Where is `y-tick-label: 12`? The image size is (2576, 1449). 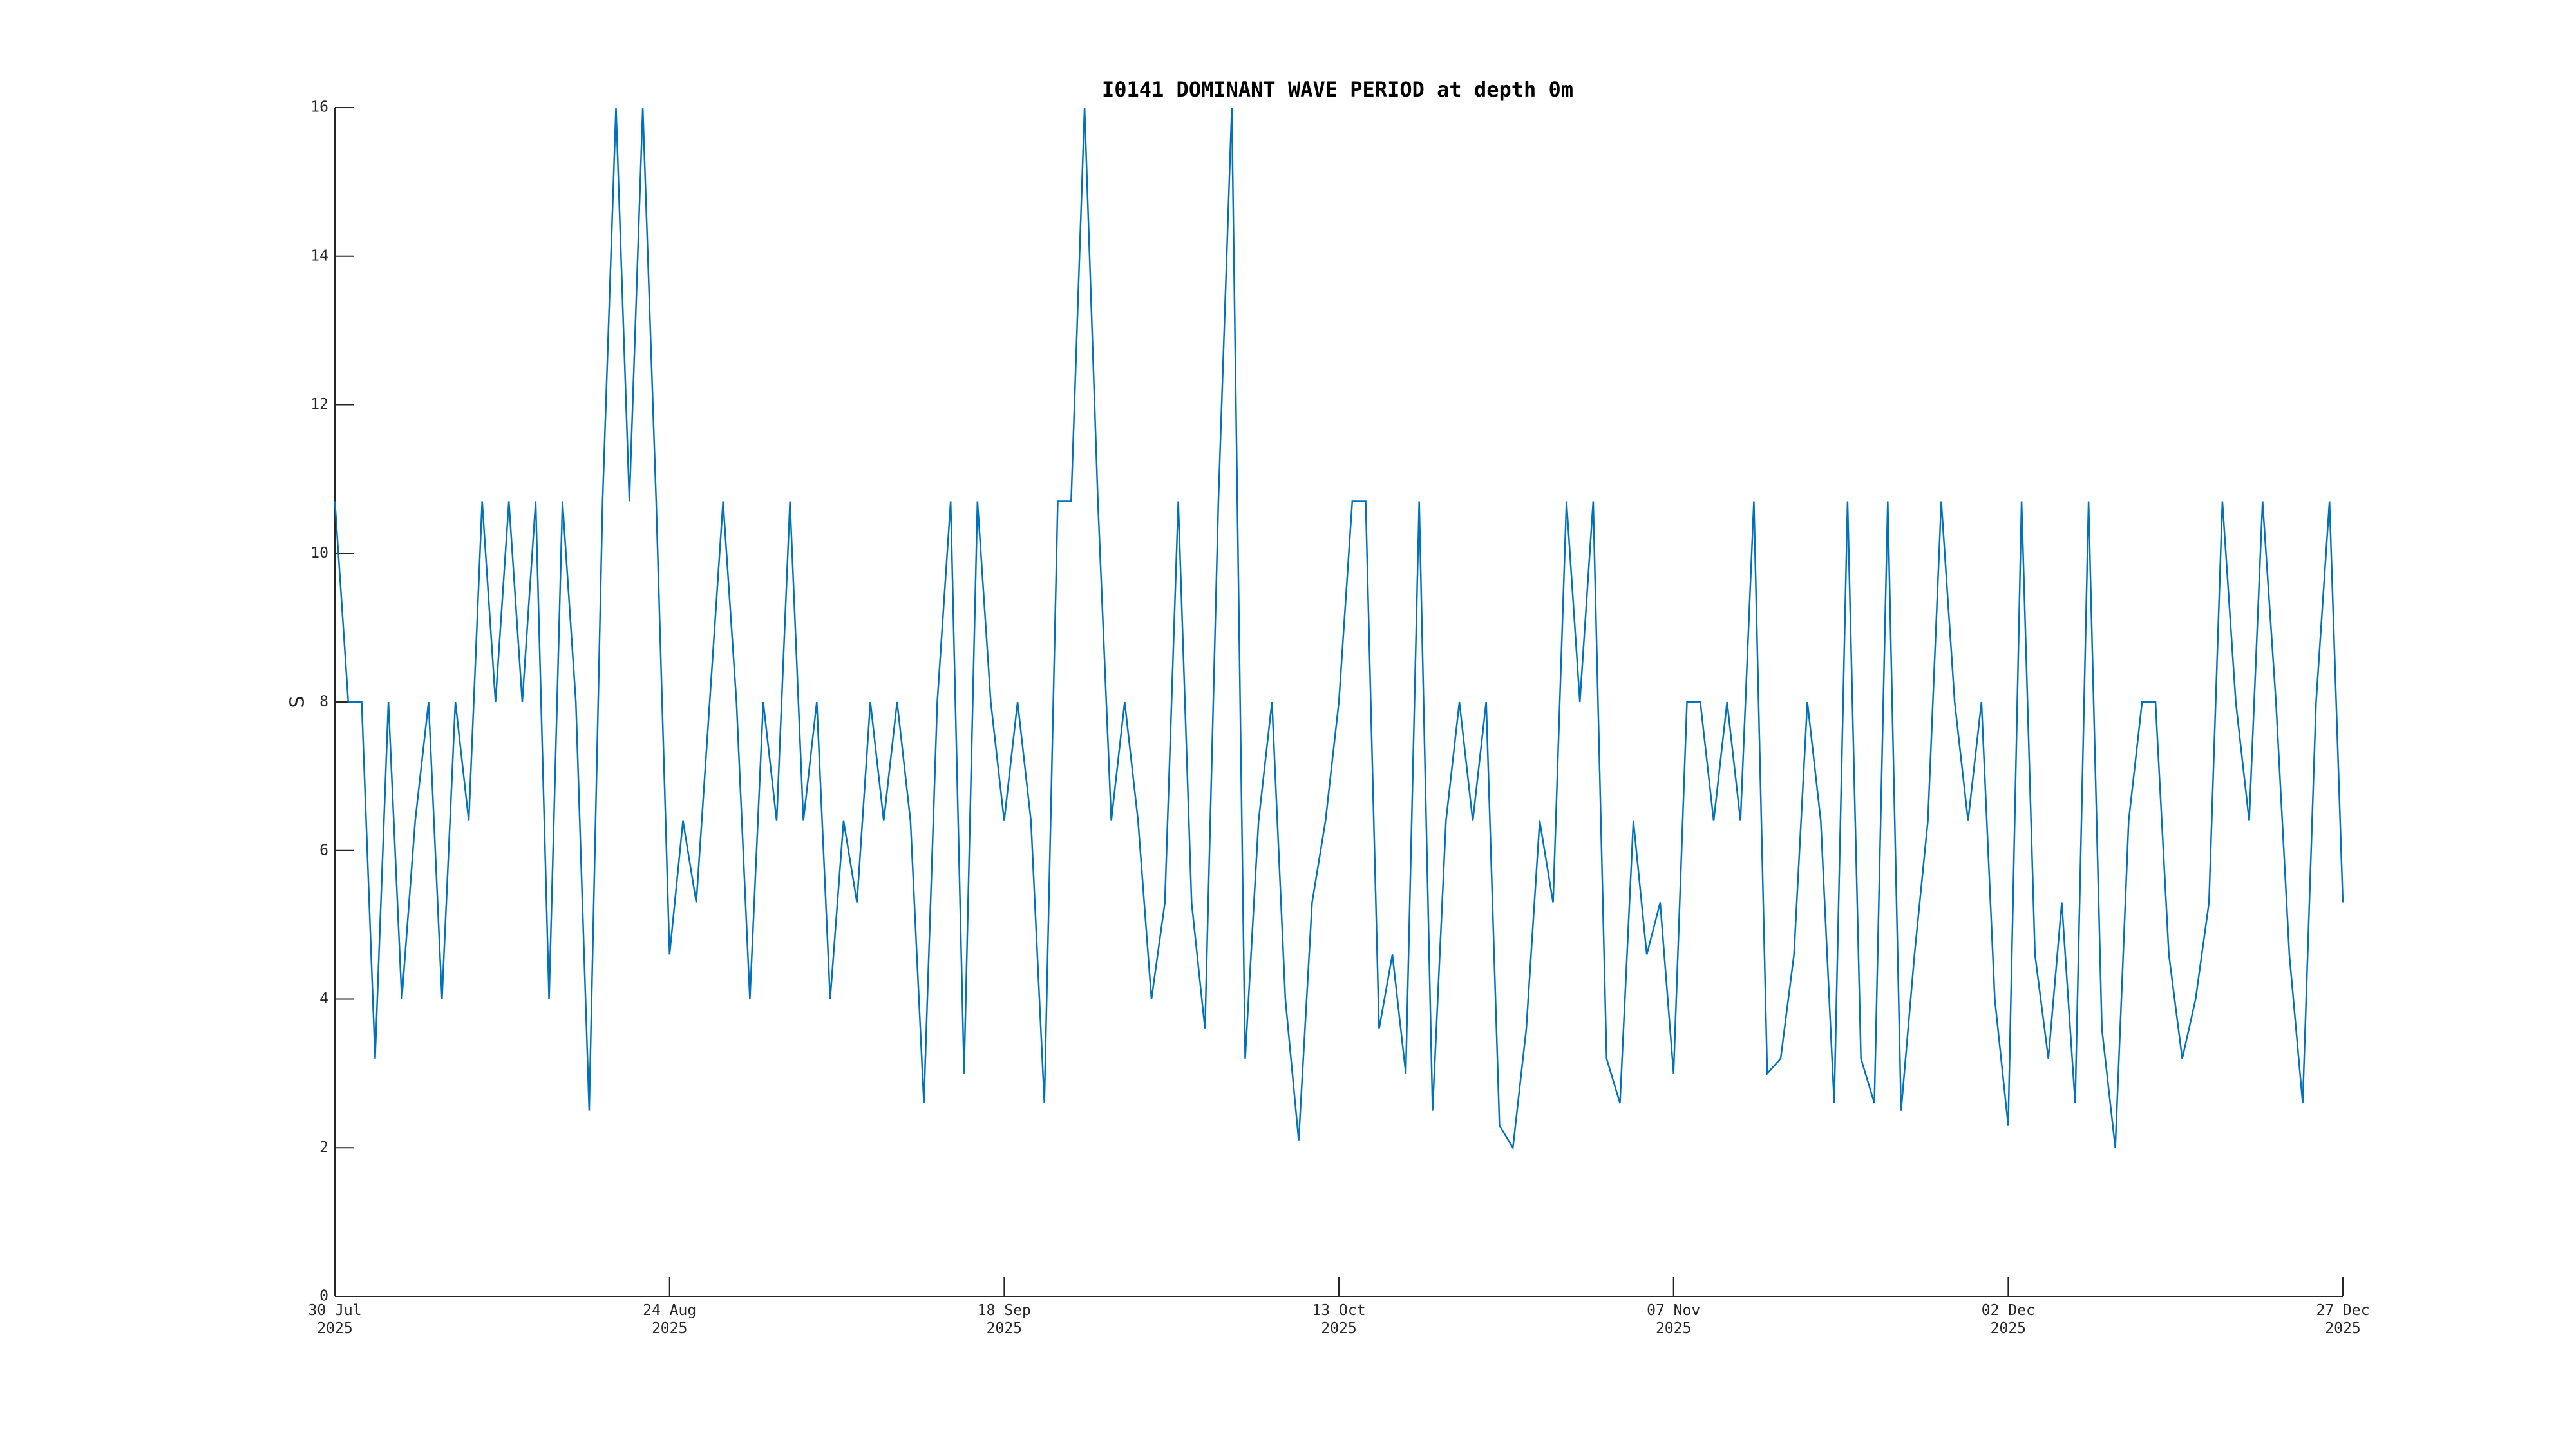
y-tick-label: 12 is located at coordinates (319, 404).